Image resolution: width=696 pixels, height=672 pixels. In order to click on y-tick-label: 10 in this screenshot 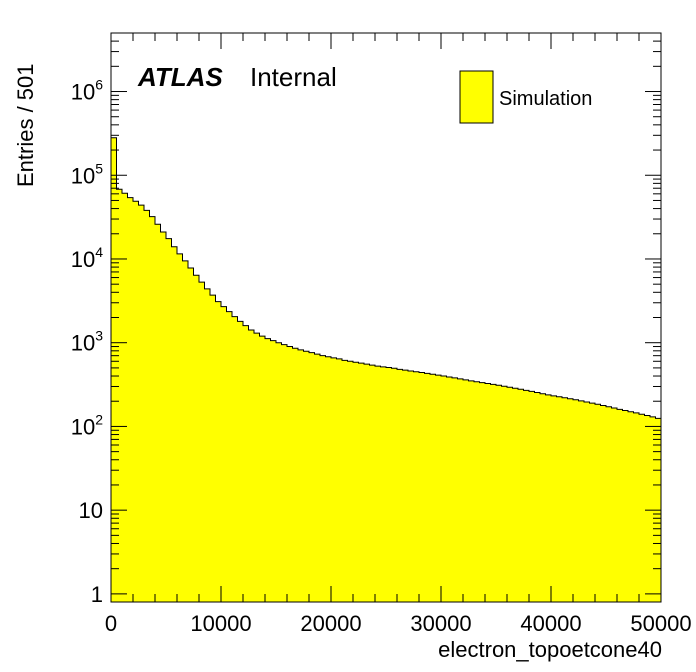, I will do `click(91, 510)`.